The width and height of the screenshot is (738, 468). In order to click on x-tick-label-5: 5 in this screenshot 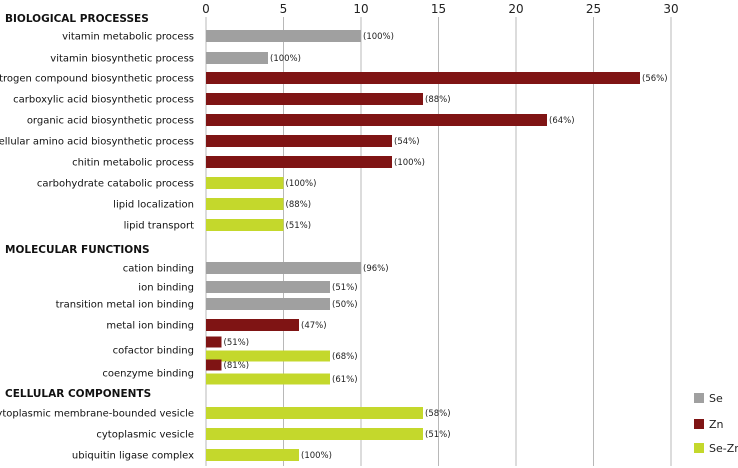, I will do `click(284, 9)`.